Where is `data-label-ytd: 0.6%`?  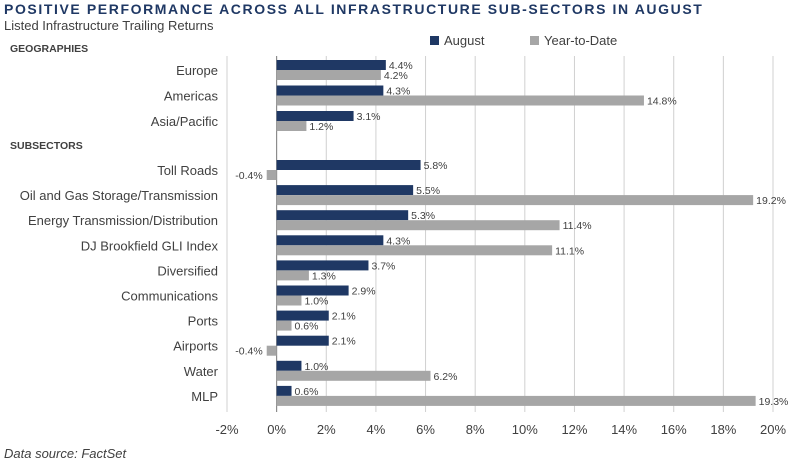 data-label-ytd: 0.6% is located at coordinates (307, 327).